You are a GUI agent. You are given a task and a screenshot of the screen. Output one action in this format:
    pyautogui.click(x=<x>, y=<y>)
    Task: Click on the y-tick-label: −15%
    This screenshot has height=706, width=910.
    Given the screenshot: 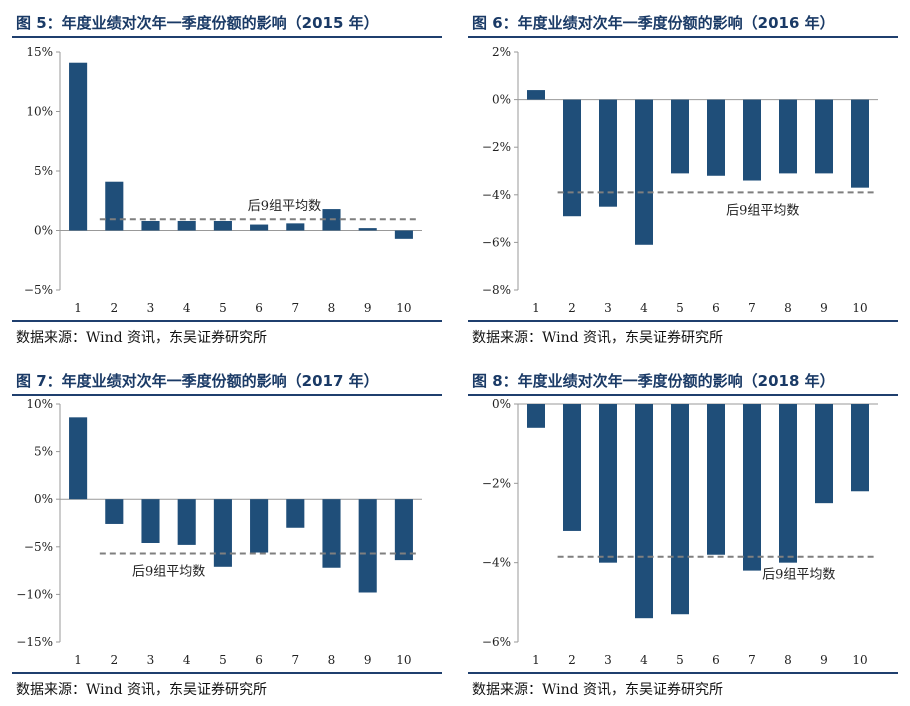 What is the action you would take?
    pyautogui.click(x=34, y=642)
    